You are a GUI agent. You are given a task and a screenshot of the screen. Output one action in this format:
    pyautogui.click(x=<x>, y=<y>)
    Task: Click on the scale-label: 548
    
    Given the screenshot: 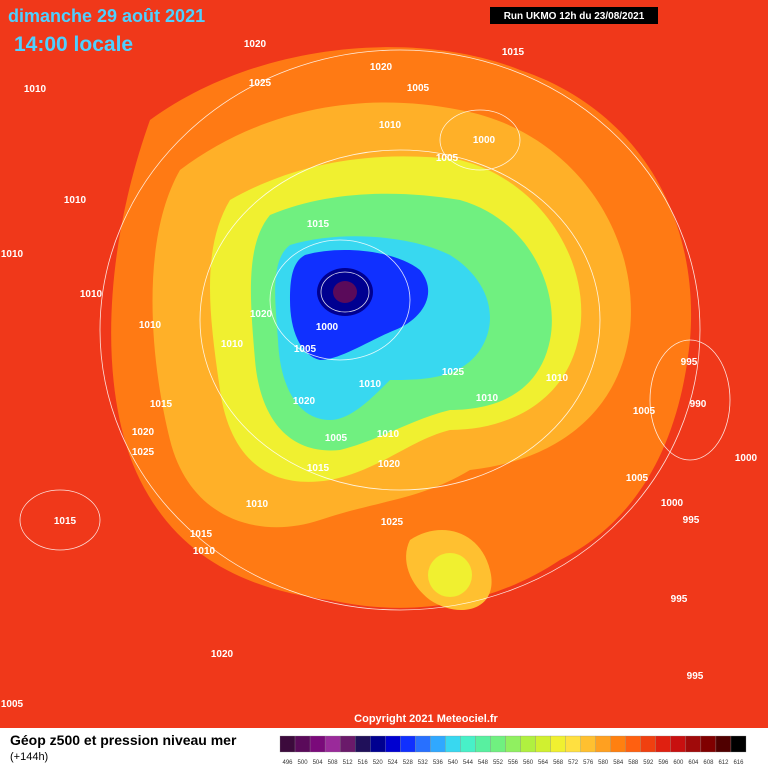 What is the action you would take?
    pyautogui.click(x=483, y=763)
    